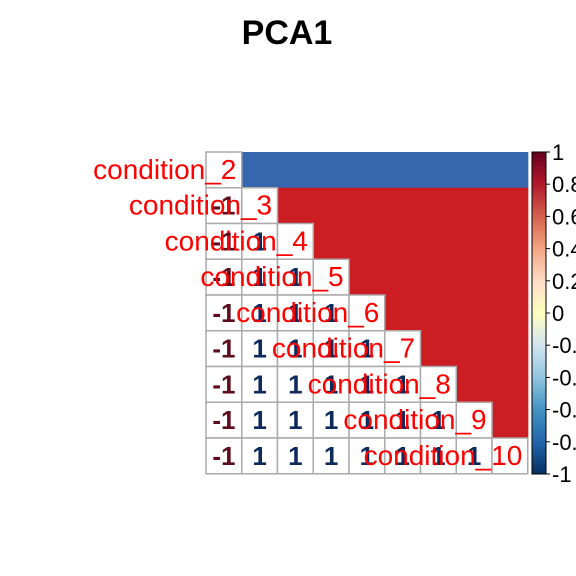 This screenshot has height=576, width=576. I want to click on cell-value-4-2: 1, so click(295, 313).